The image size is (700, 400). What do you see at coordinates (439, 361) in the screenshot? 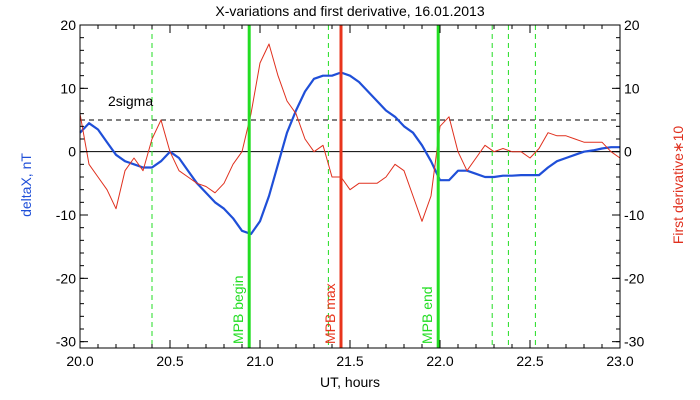
I see `x-tick-label: 22.0` at bounding box center [439, 361].